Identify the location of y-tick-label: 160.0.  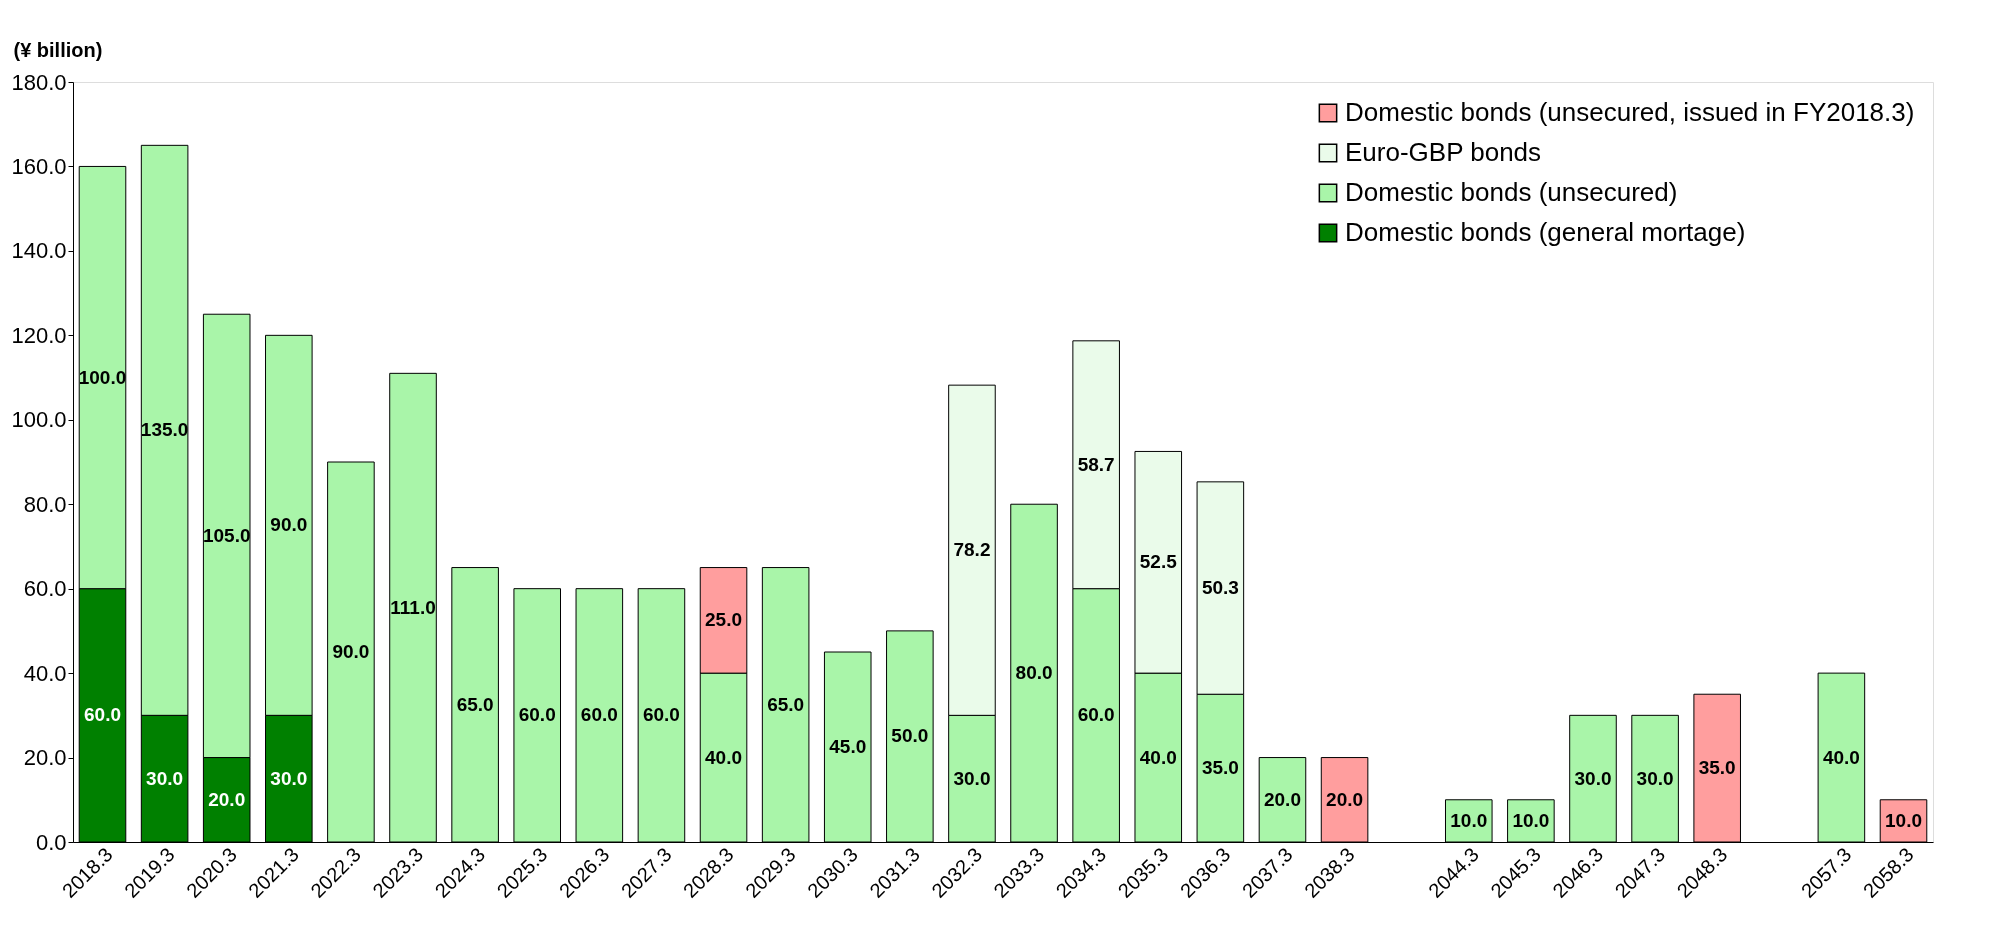
(39, 166).